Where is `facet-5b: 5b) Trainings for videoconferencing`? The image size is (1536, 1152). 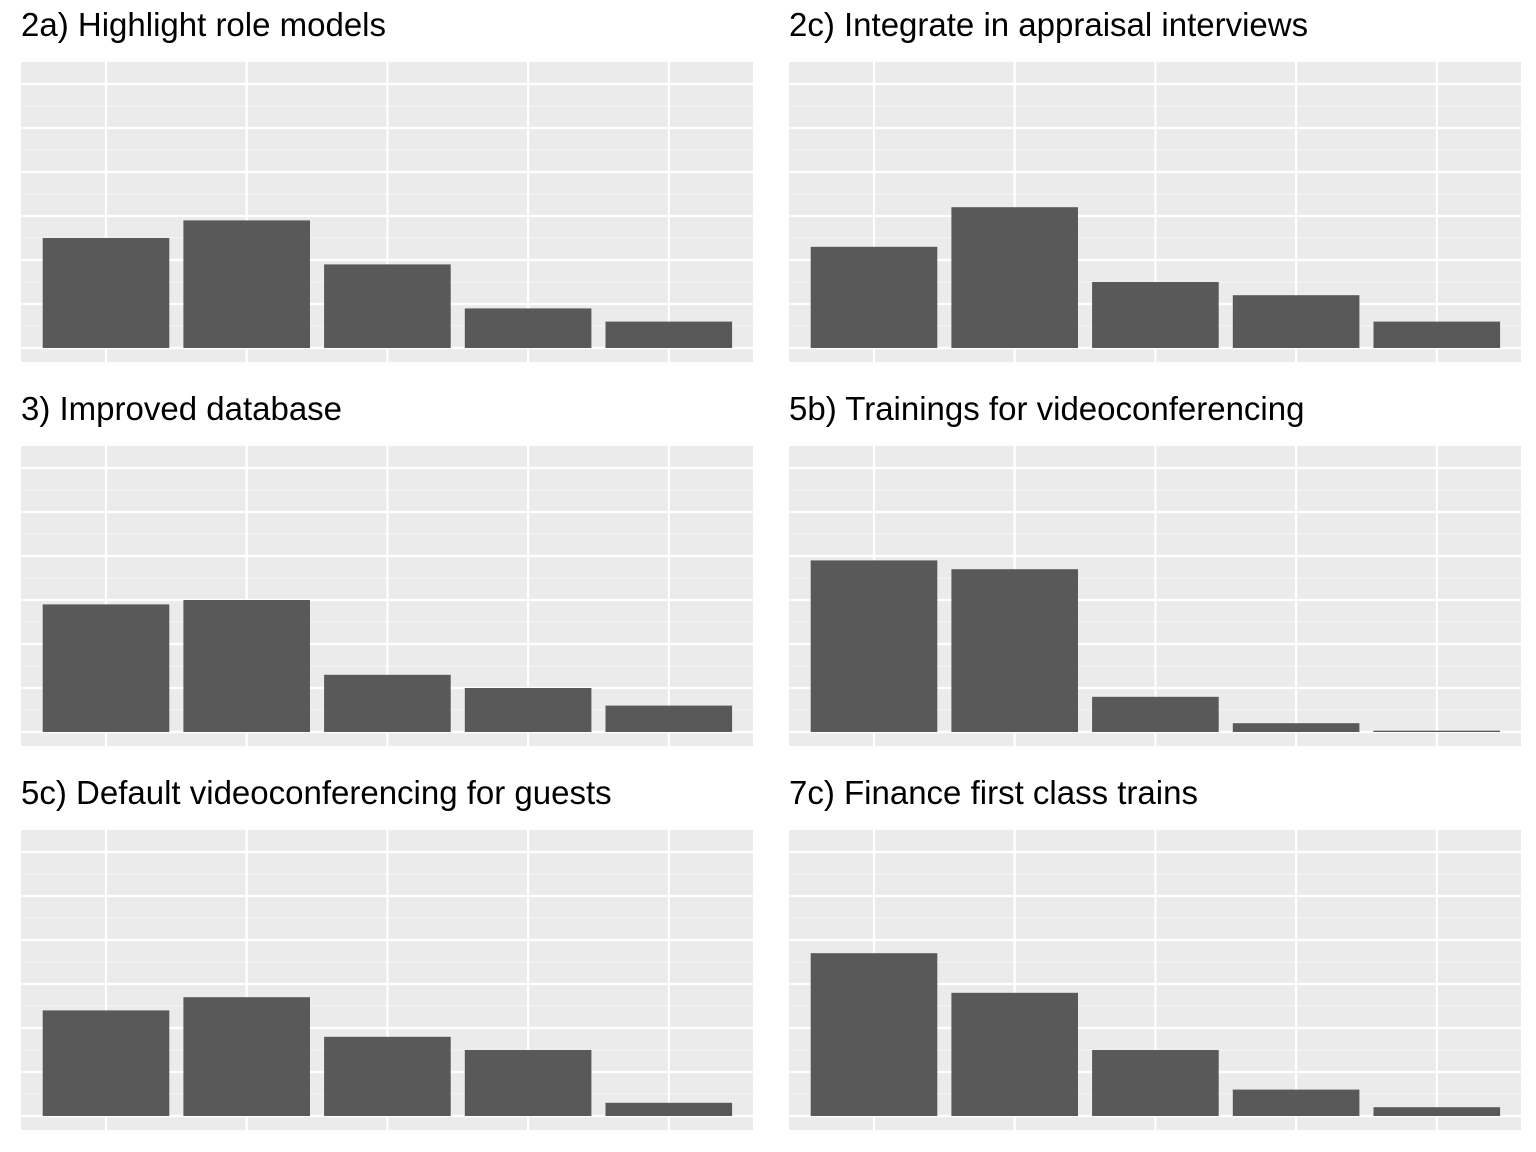 facet-5b: 5b) Trainings for videoconferencing is located at coordinates (1155, 565).